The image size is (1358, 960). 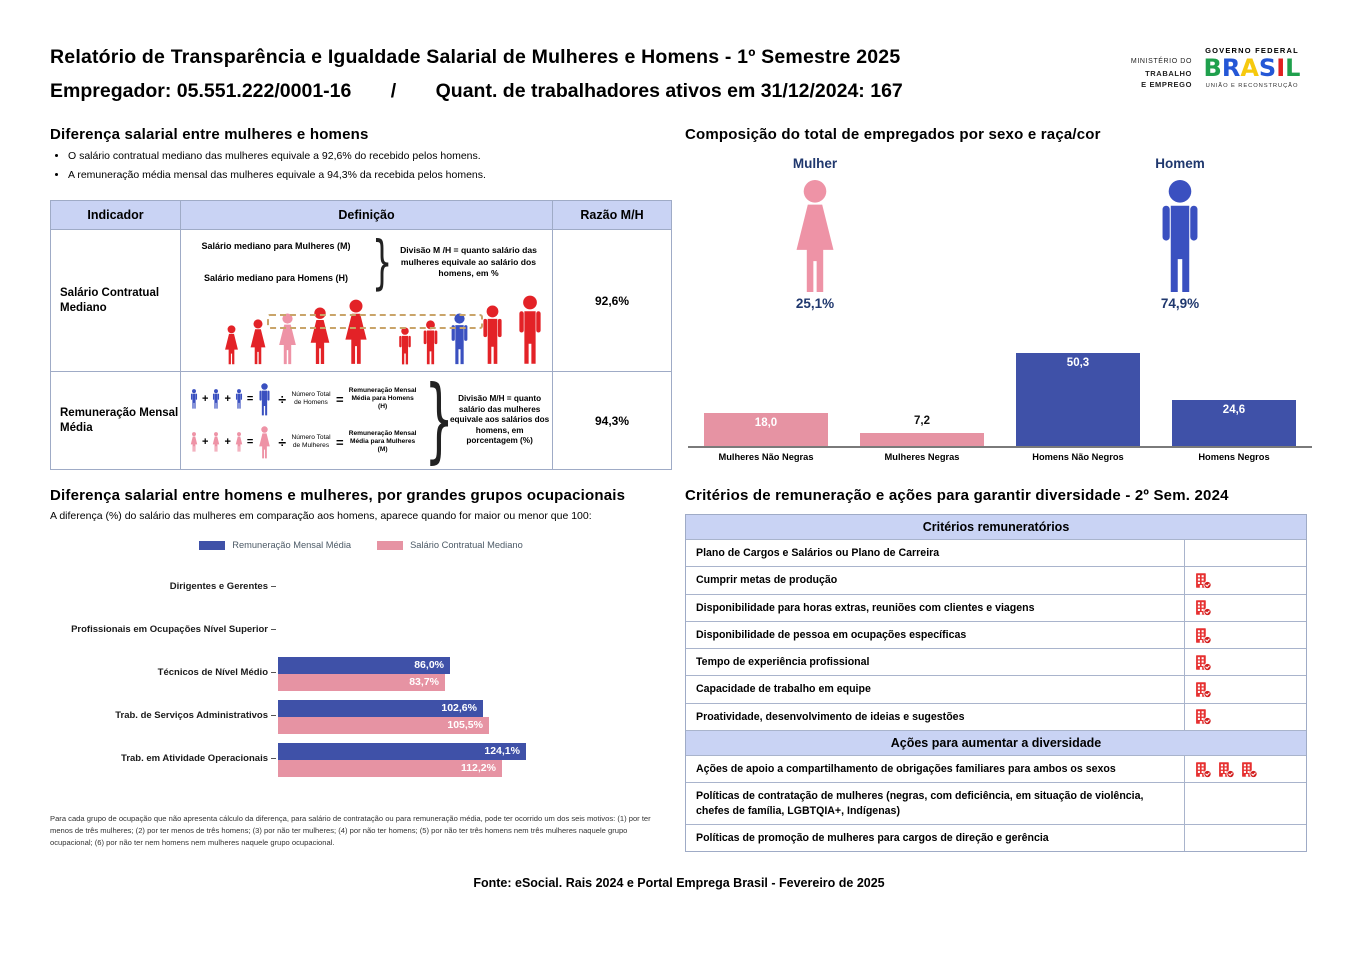 I want to click on bar-value-label: 50,3, so click(x=1078, y=363).